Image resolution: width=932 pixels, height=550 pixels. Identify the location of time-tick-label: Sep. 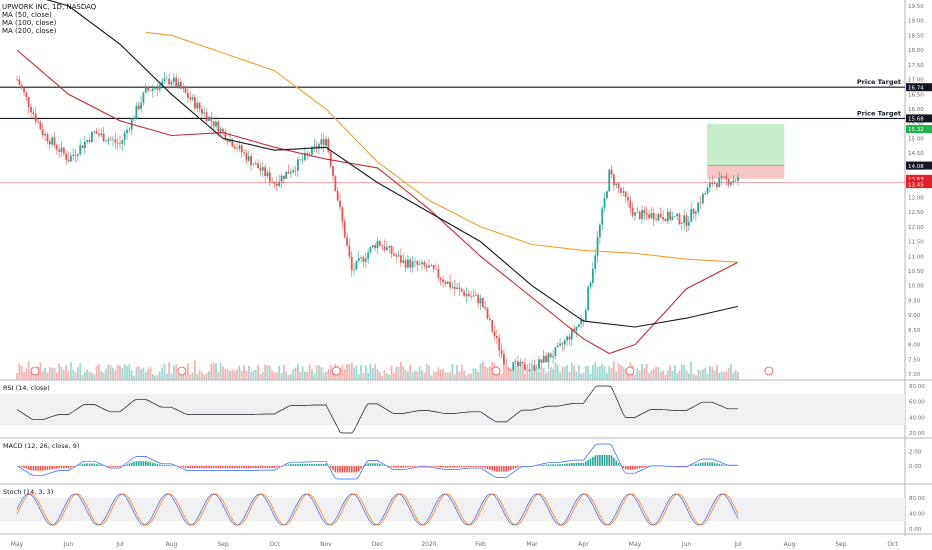
(841, 544).